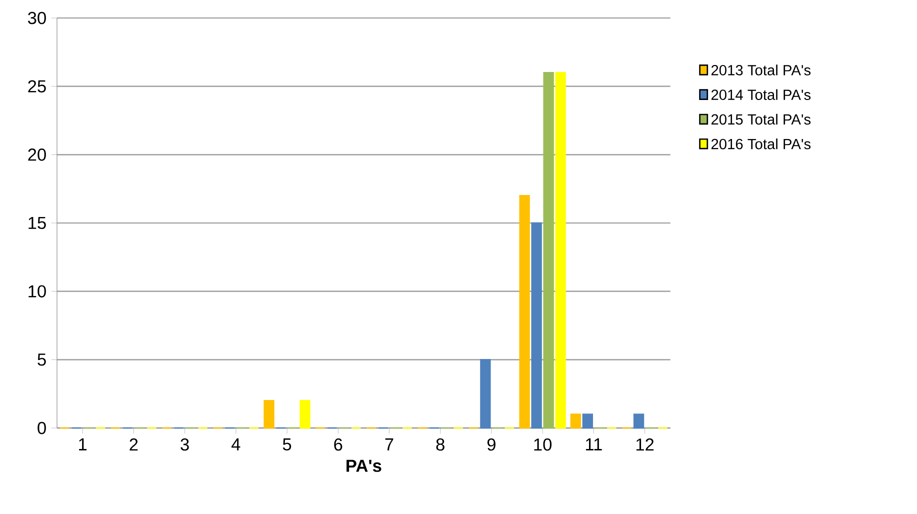  I want to click on y-tick-label: 0, so click(42, 428).